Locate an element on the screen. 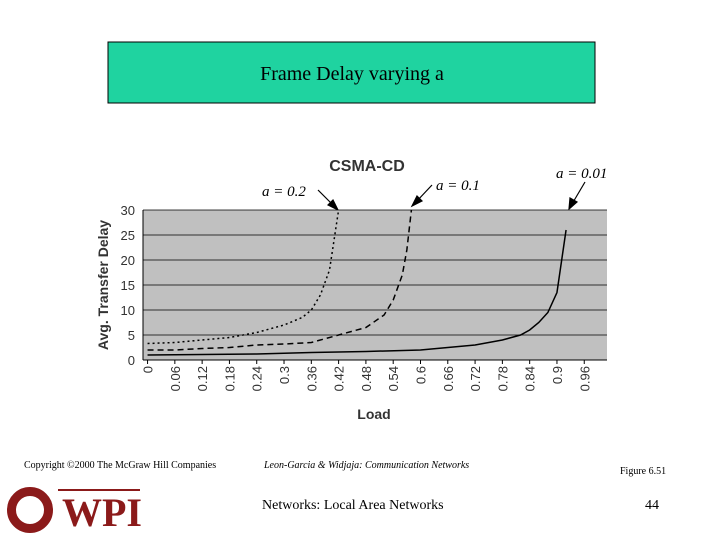 This screenshot has width=720, height=540. x-tick-label: 0.12 is located at coordinates (202, 378).